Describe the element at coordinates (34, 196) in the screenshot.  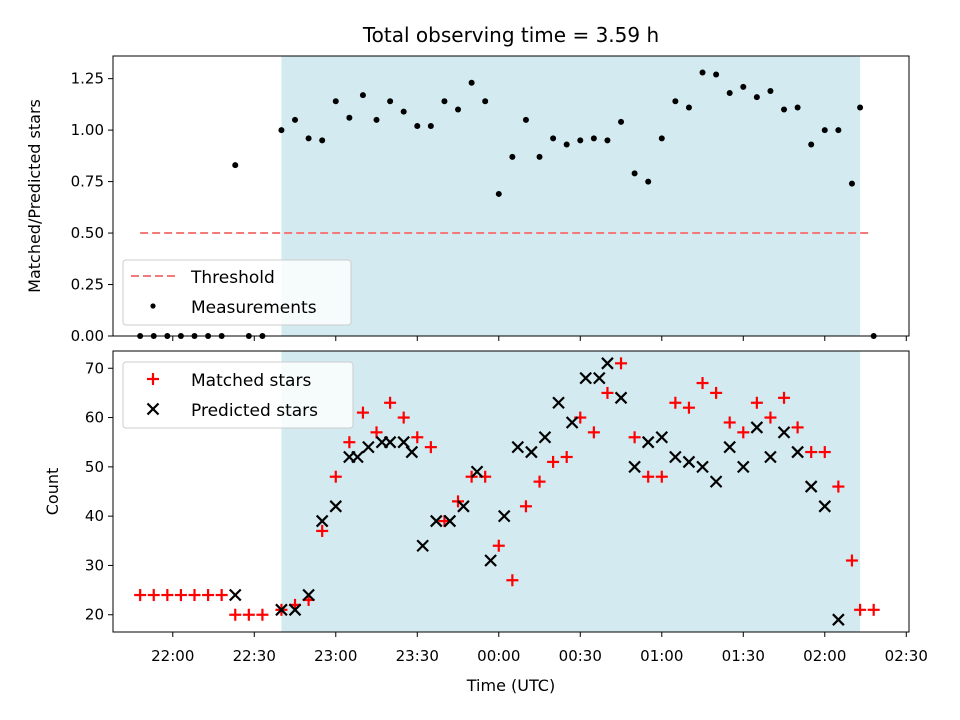
I see `top-y-axis-label: Matched/Predicted stars` at that location.